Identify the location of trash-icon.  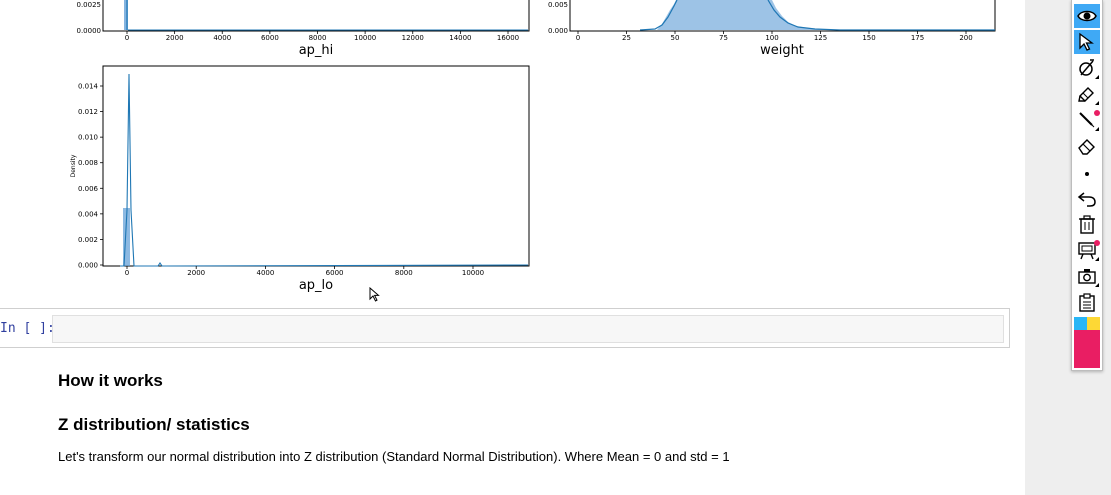
(1087, 224).